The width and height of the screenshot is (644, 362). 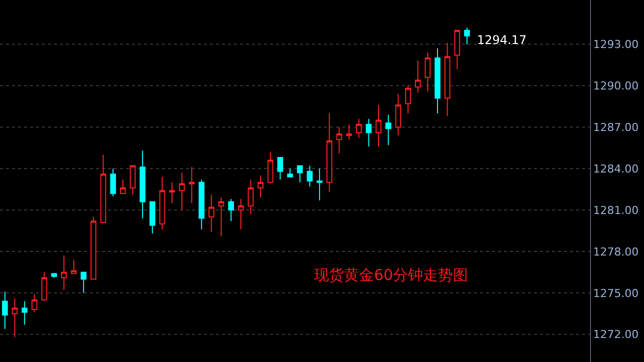 I want to click on y-tick-label: 1293.00, so click(x=616, y=45).